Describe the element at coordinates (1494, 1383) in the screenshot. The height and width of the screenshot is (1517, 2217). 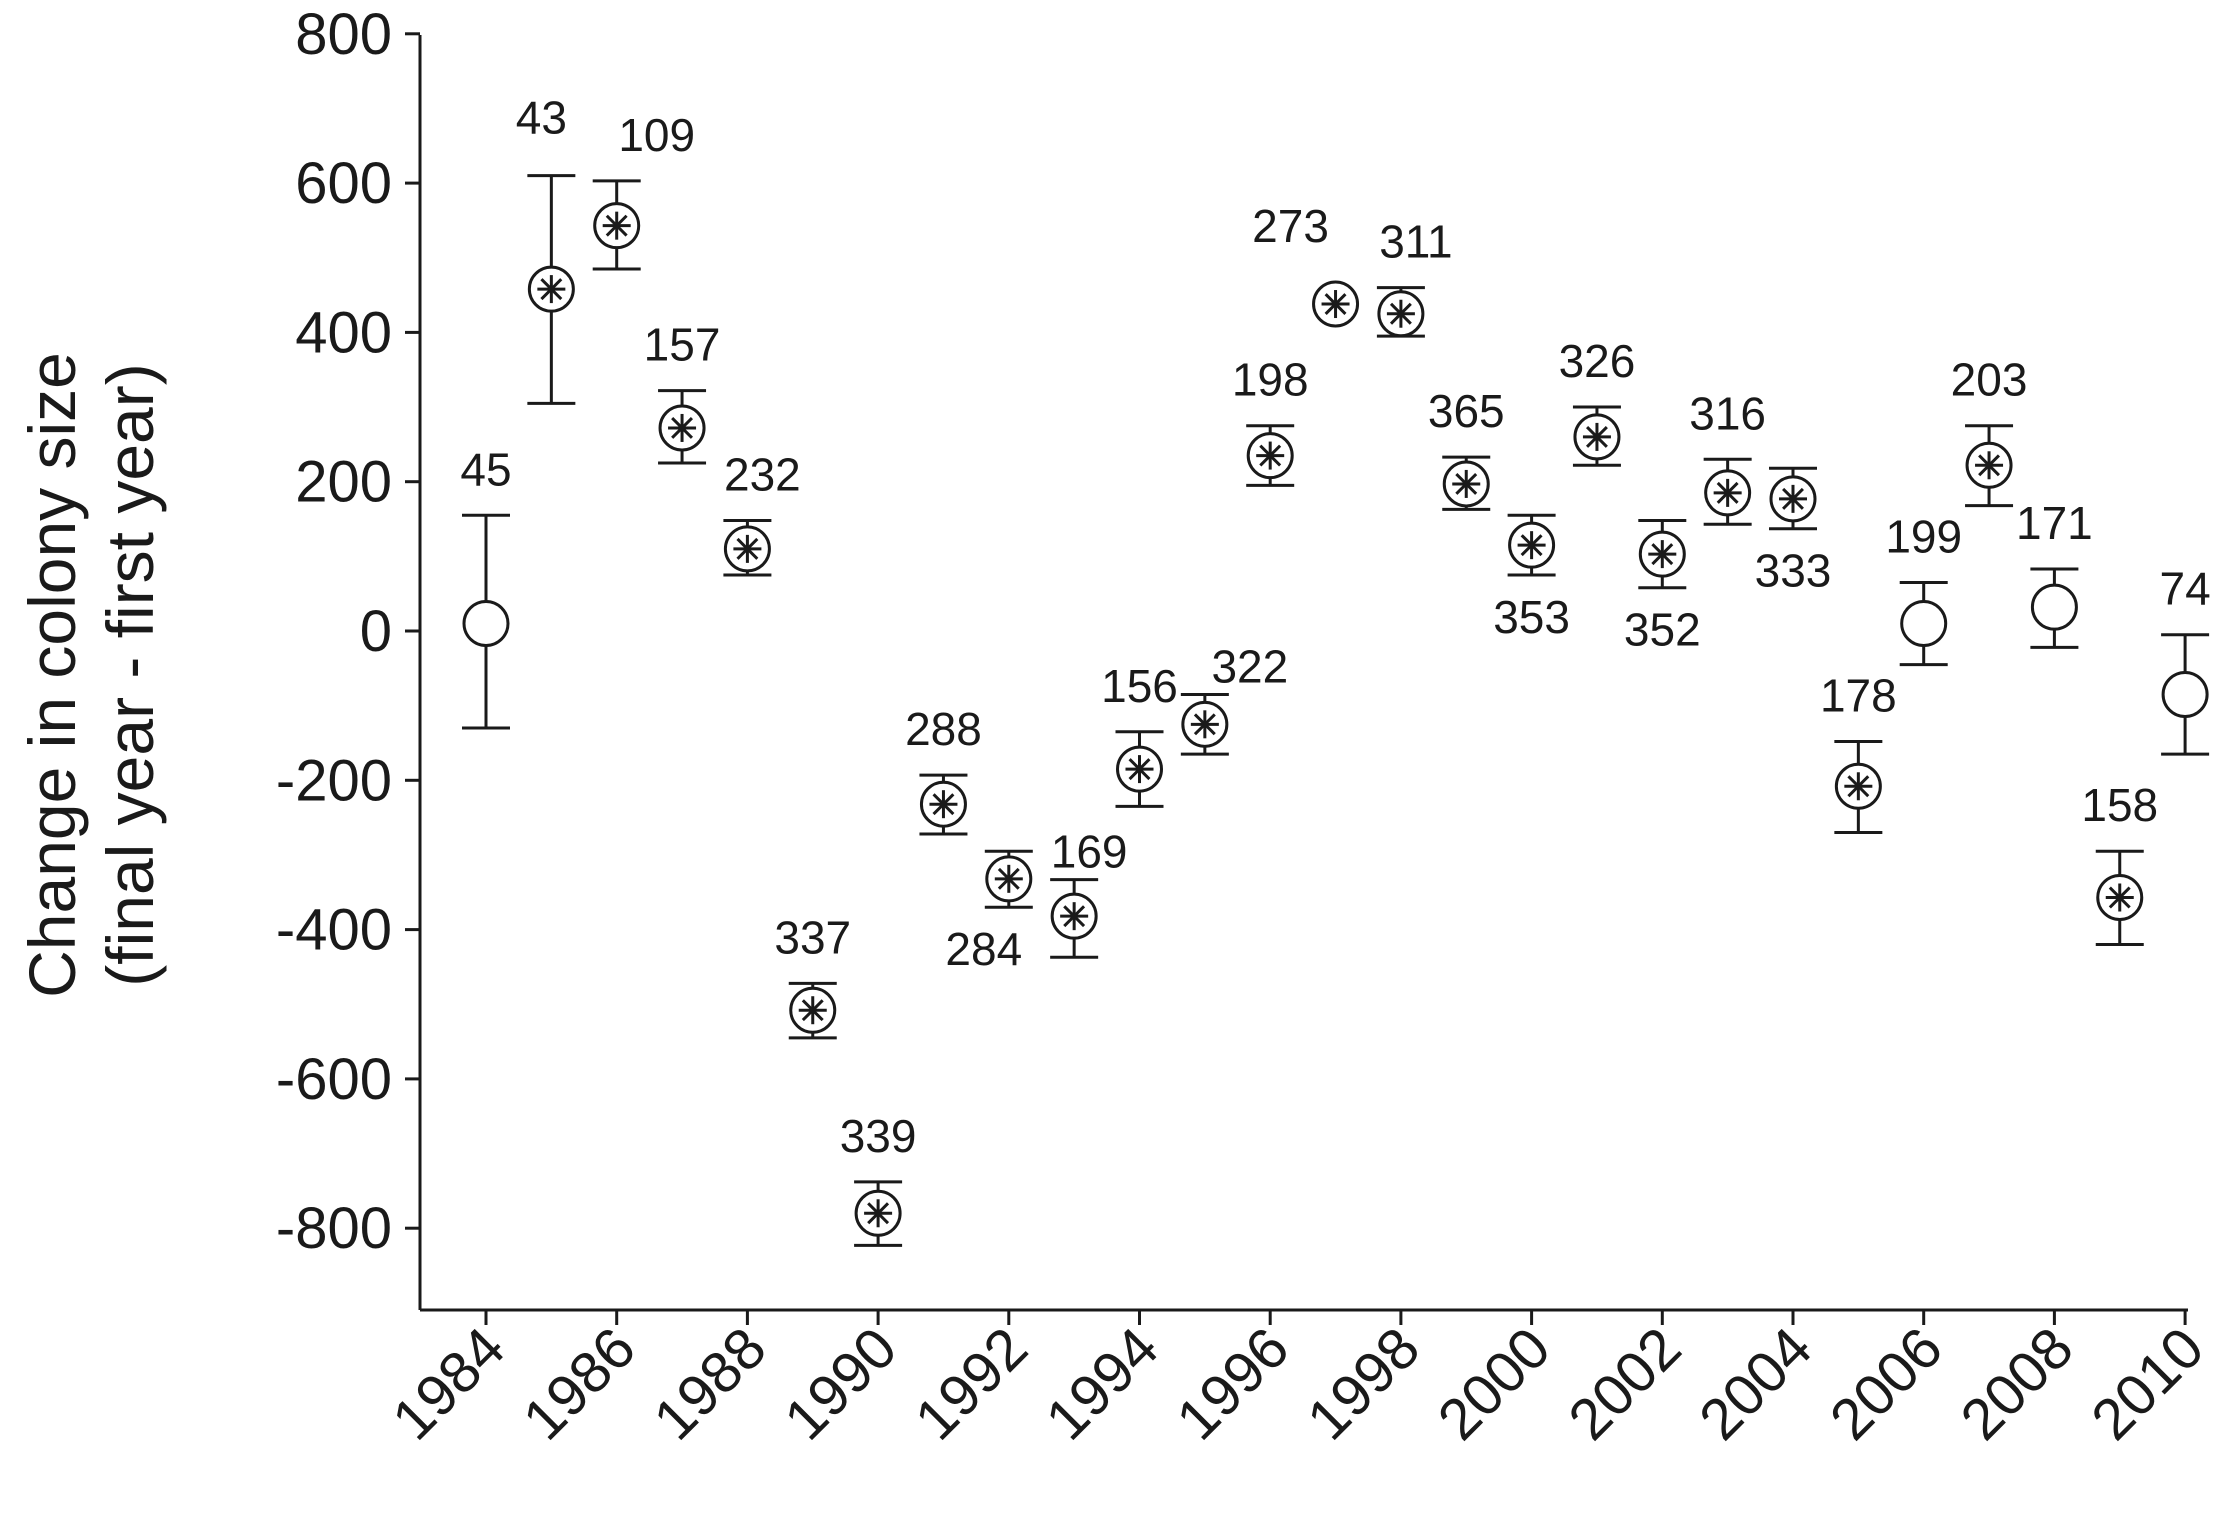
I see `x-tick-label: 2000` at that location.